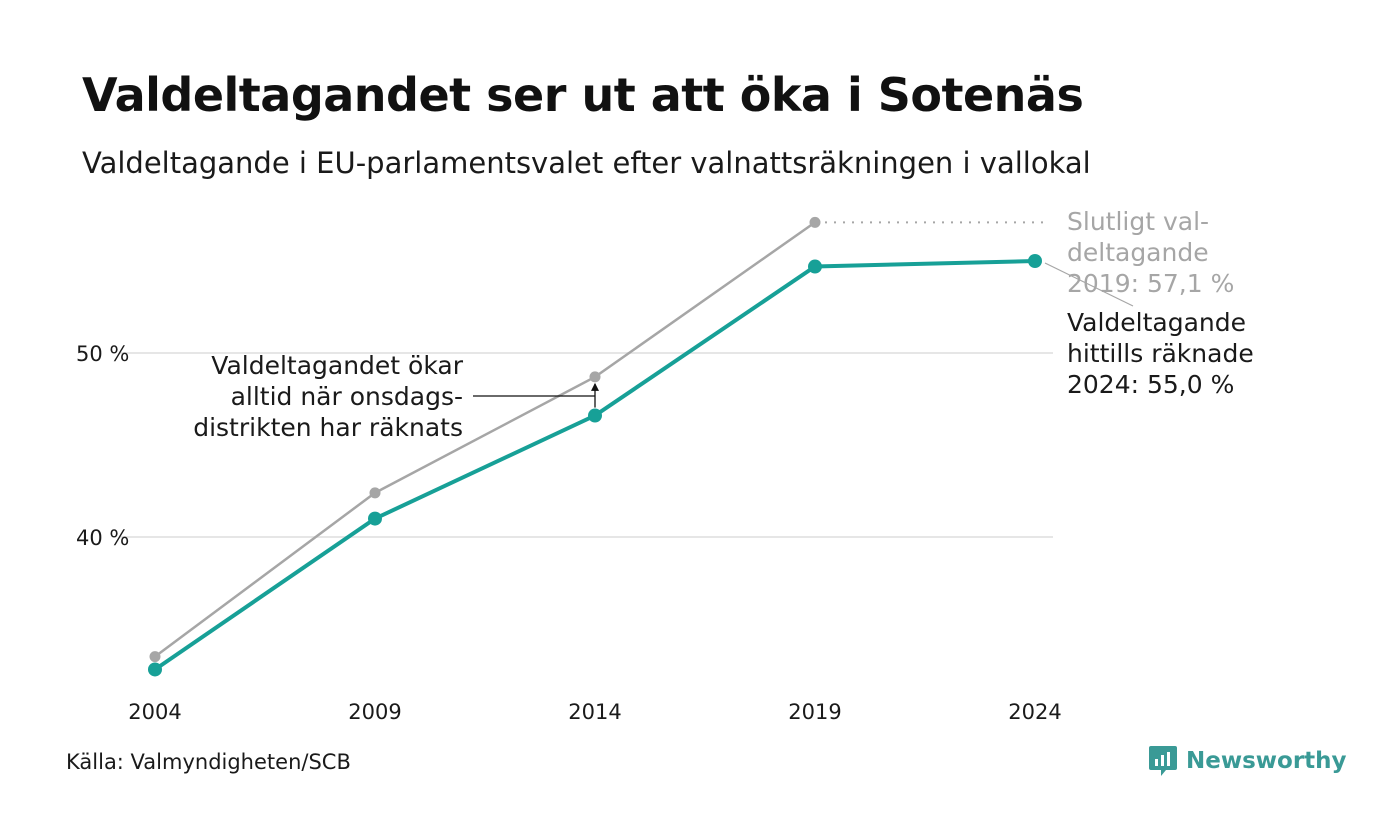 The image size is (1400, 840). I want to click on y-tick-label: 40 %, so click(102, 538).